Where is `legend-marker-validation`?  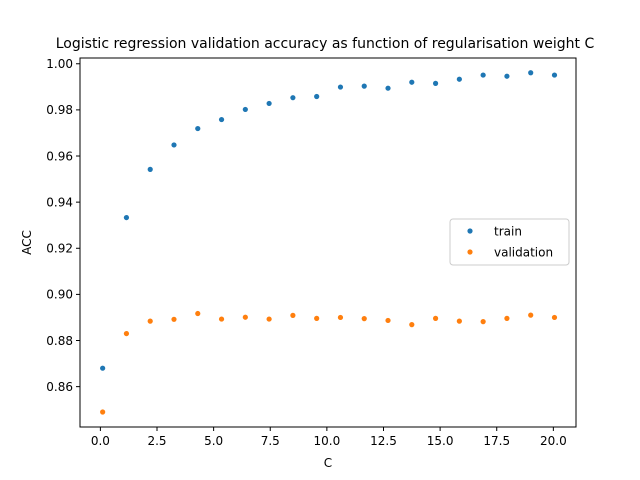
legend-marker-validation is located at coordinates (470, 252).